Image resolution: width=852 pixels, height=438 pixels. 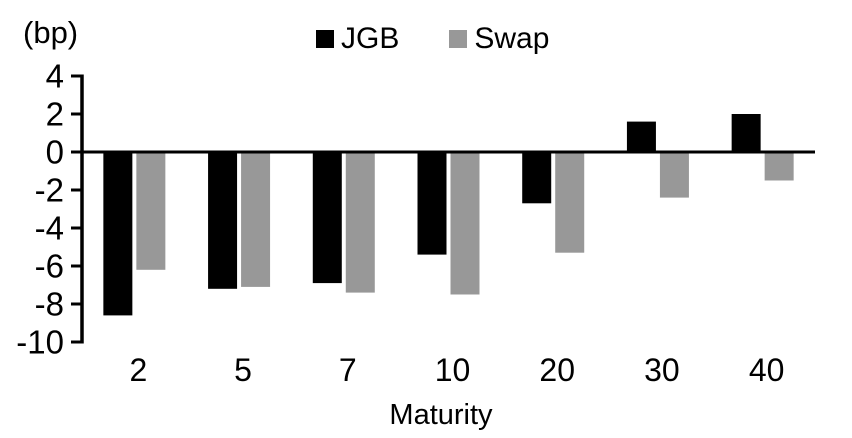 I want to click on y-axis-tick-label: -10, so click(x=40, y=342).